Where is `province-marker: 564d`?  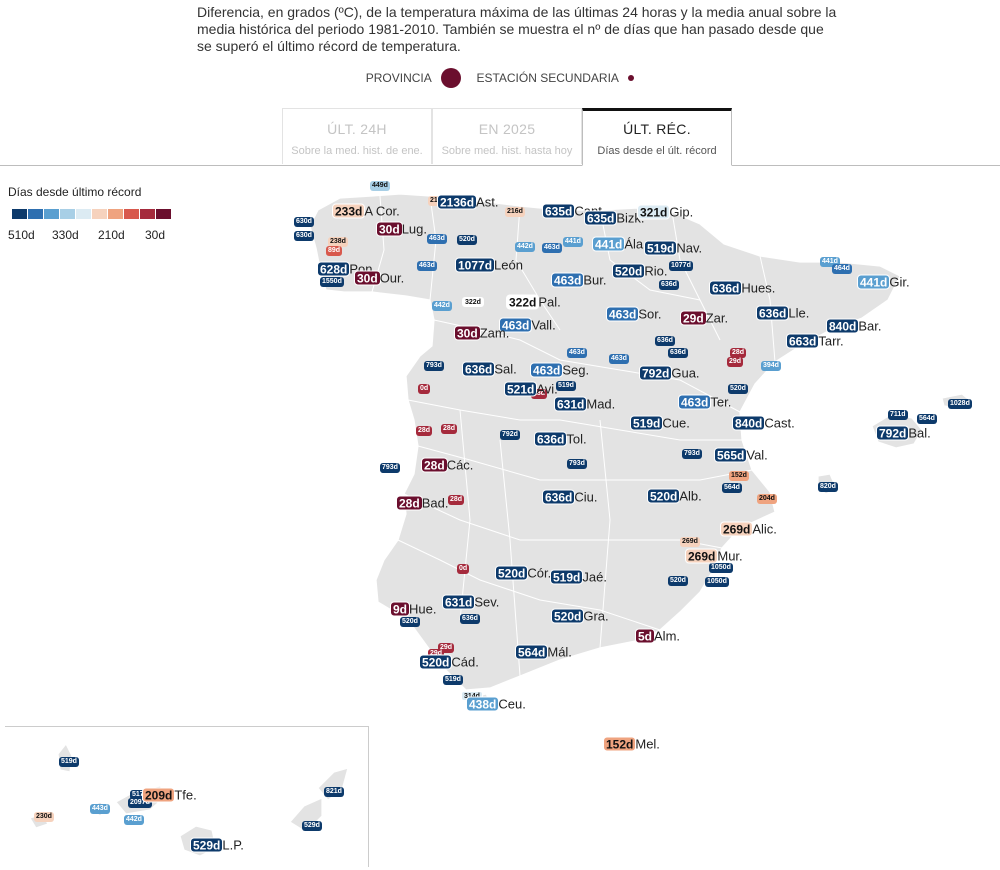 province-marker: 564d is located at coordinates (532, 652).